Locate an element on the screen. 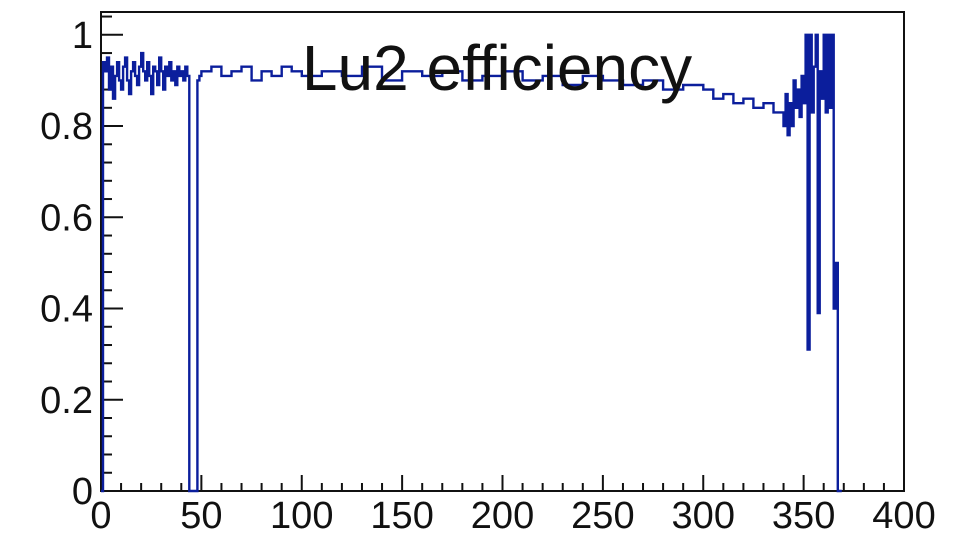  x-tick-label: 0 is located at coordinates (100, 514).